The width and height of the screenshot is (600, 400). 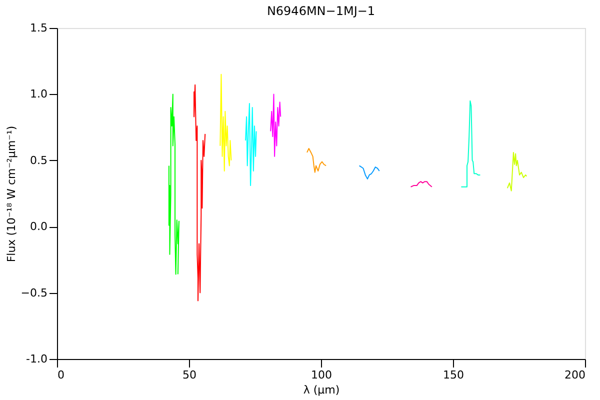 What do you see at coordinates (11, 194) in the screenshot?
I see `y-axis-title: Flux (10⁻¹⁸ W cm⁻²μm⁻¹)` at bounding box center [11, 194].